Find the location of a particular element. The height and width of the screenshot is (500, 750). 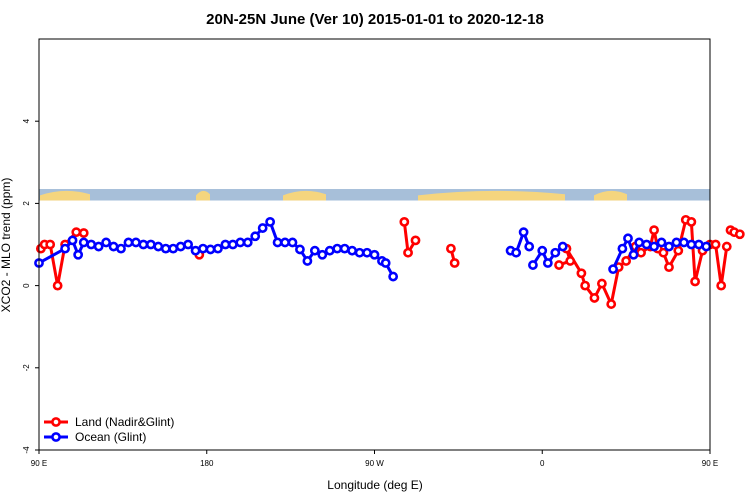

series-ocean is located at coordinates (373, 249).